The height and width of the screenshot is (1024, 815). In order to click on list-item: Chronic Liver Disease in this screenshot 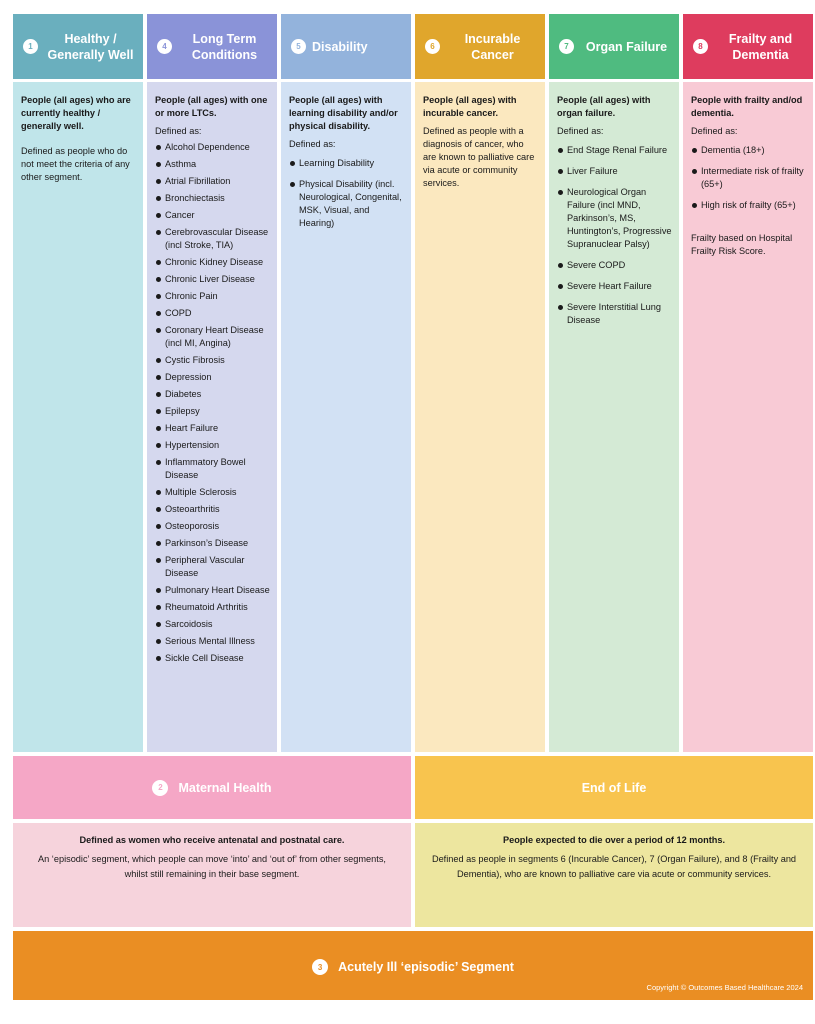, I will do `click(212, 279)`.